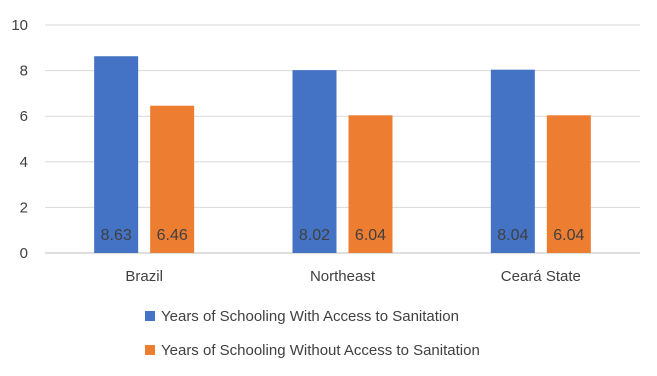 The height and width of the screenshot is (376, 657). Describe the element at coordinates (19, 139) in the screenshot. I see `y-axis-ticks: 0 2 4 6 8 10` at that location.